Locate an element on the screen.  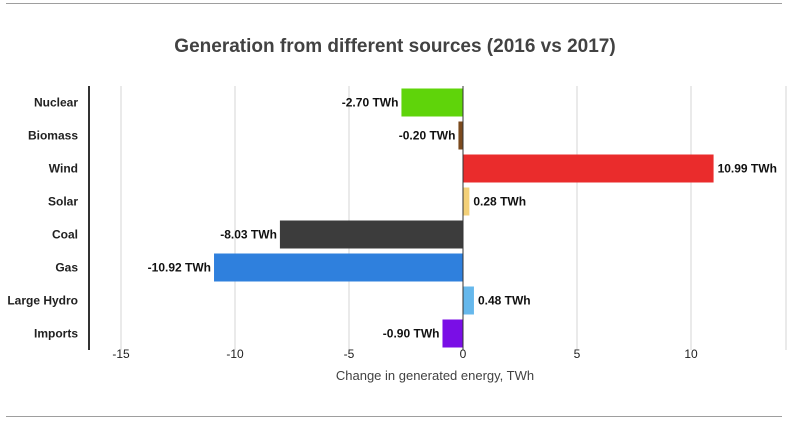
category-label: Coal is located at coordinates (65, 235).